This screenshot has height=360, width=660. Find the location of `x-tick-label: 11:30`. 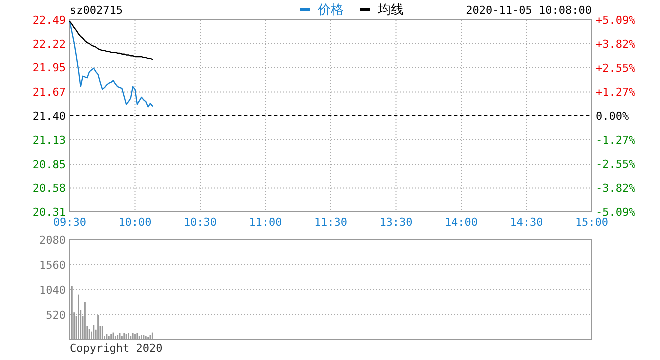

x-tick-label: 11:30 is located at coordinates (331, 222).